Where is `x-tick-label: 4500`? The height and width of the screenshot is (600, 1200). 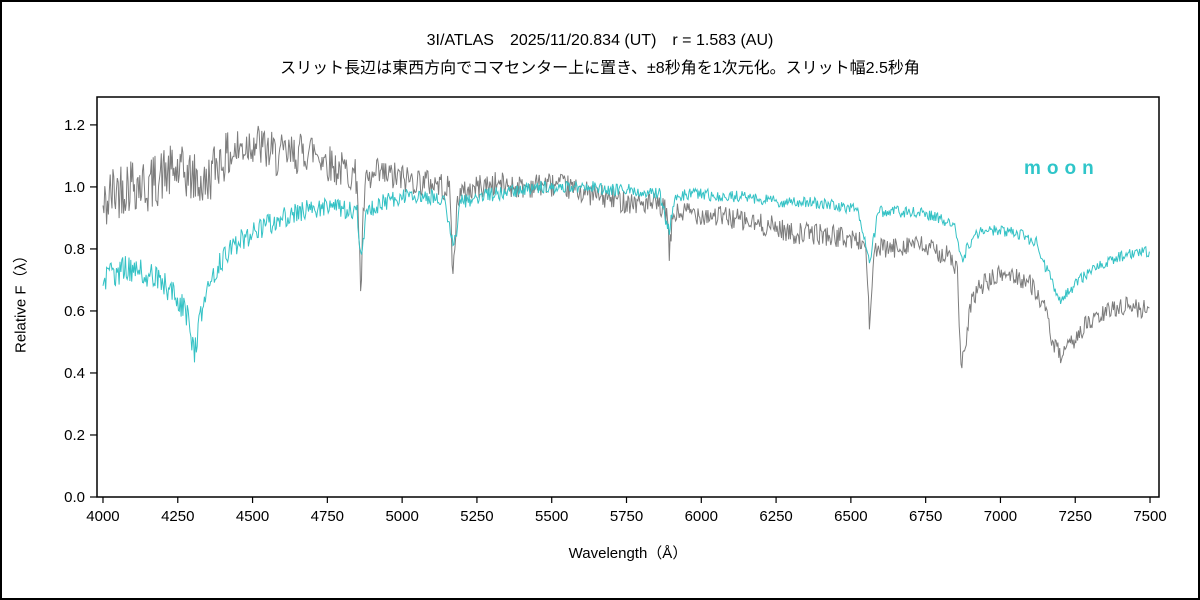 x-tick-label: 4500 is located at coordinates (252, 516).